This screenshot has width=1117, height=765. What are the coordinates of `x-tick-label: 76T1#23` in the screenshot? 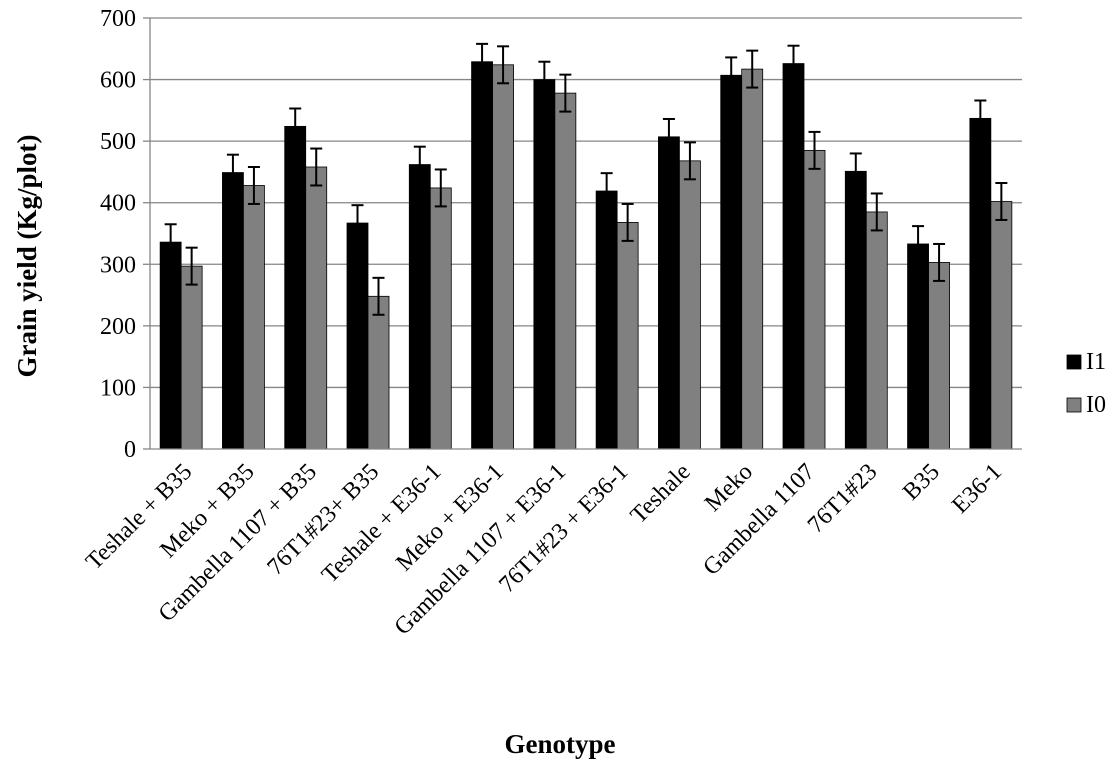 It's located at (843, 499).